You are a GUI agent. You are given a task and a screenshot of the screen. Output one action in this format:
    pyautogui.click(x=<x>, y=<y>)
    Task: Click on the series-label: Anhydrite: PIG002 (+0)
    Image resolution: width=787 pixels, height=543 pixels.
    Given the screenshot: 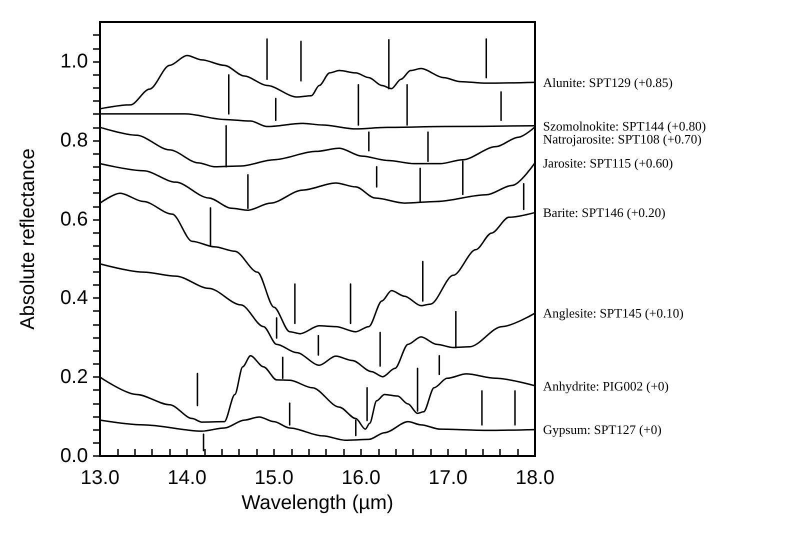 What is the action you would take?
    pyautogui.click(x=606, y=386)
    